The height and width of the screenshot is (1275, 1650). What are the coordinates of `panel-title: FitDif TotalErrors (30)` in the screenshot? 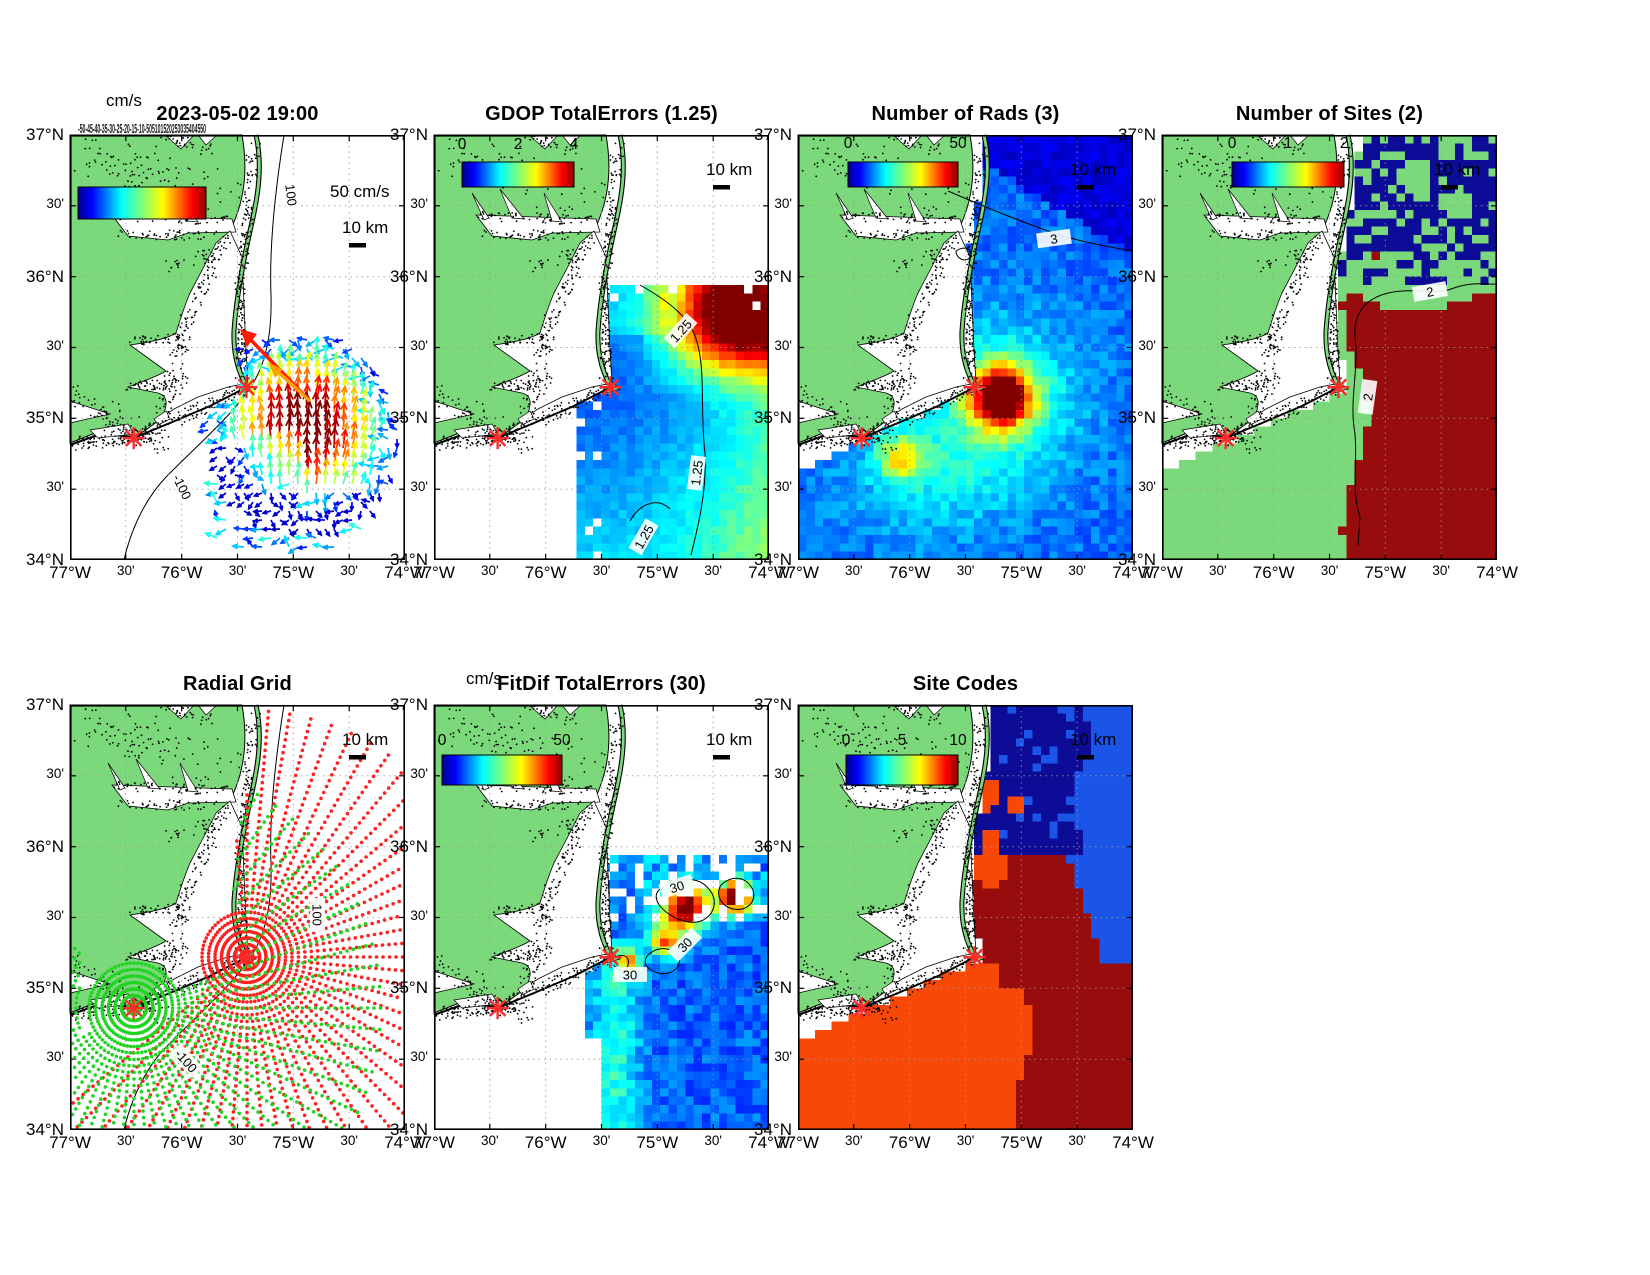 It's located at (601, 684).